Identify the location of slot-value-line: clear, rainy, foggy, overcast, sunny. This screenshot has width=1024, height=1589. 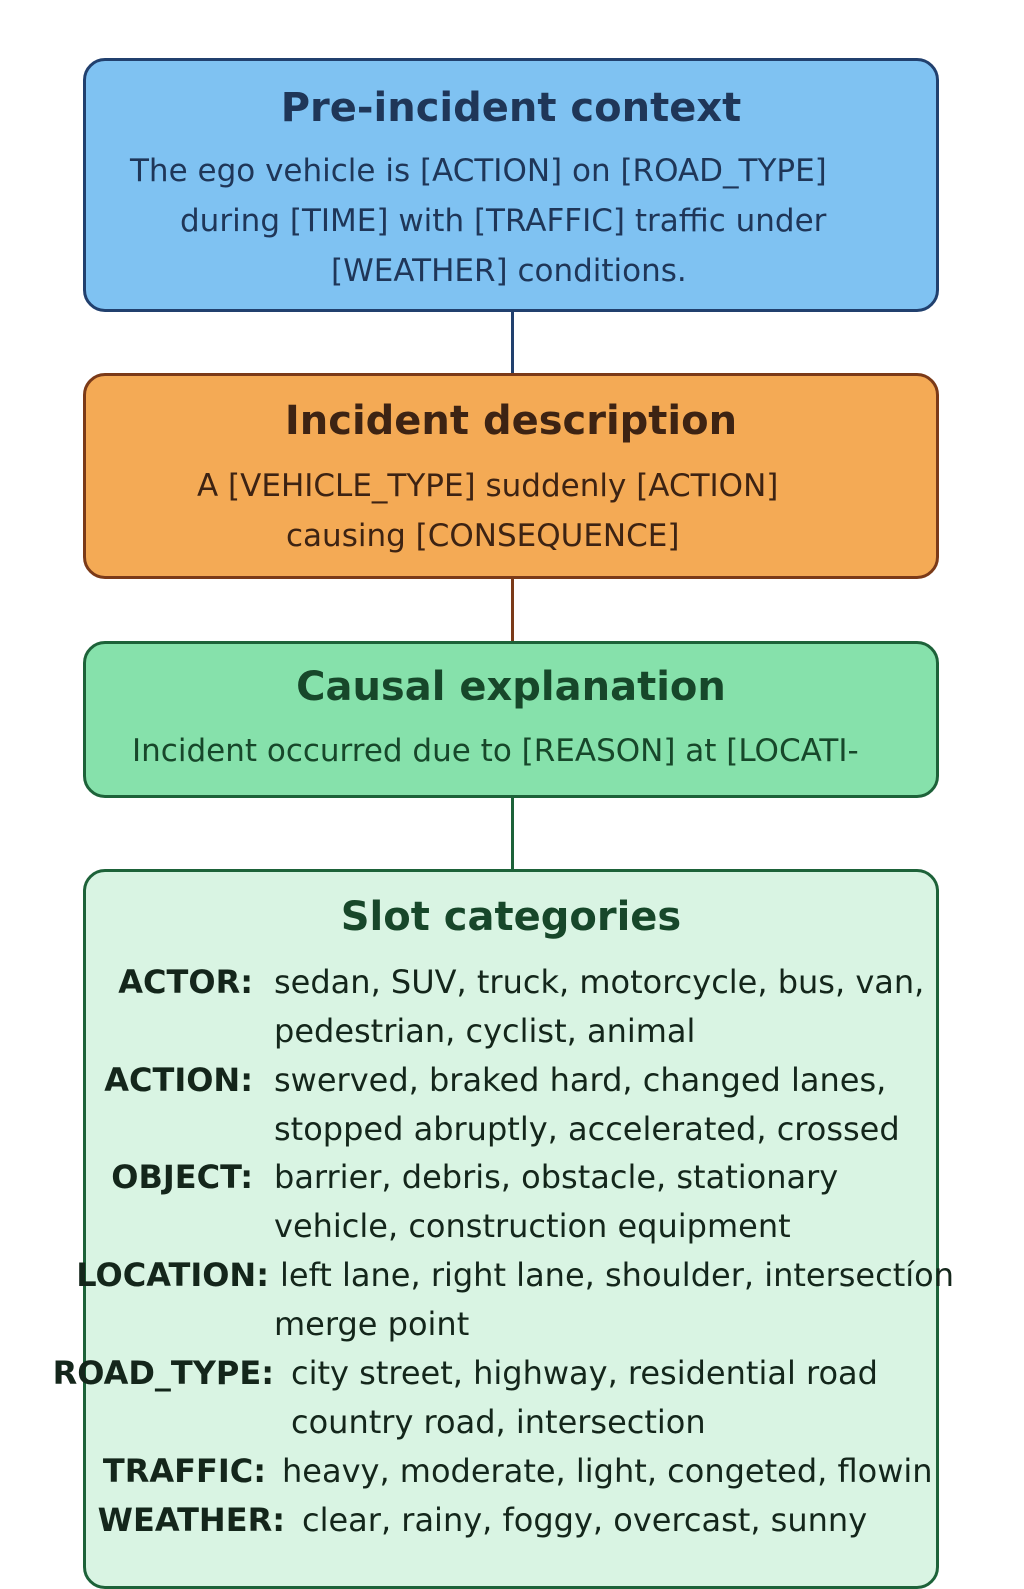
(585, 1520).